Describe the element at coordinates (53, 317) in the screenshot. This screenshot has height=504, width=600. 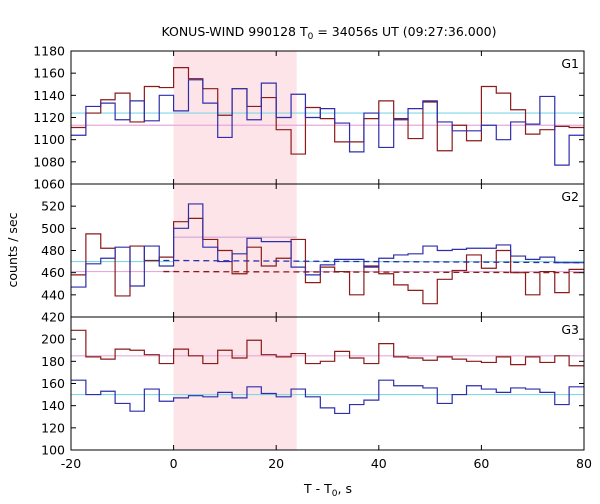
I see `y-tick-label: 420` at that location.